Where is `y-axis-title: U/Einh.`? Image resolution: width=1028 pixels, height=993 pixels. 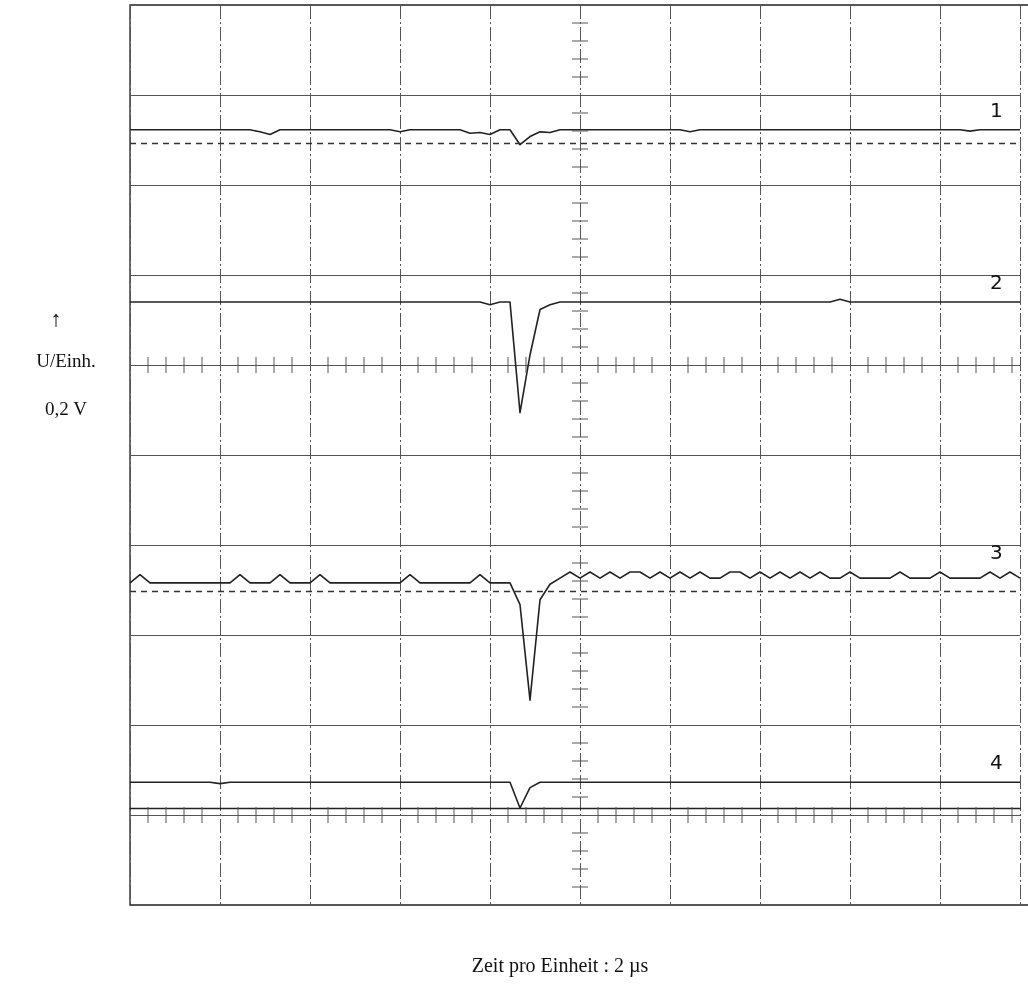
y-axis-title: U/Einh. is located at coordinates (66, 360).